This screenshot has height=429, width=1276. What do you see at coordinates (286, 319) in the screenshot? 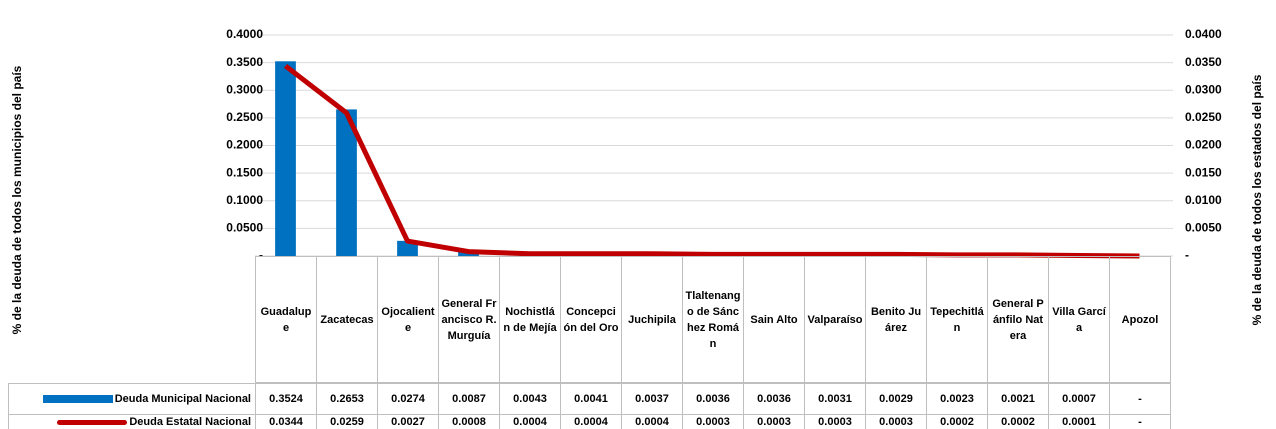
I see `category-label: Guadalupe` at bounding box center [286, 319].